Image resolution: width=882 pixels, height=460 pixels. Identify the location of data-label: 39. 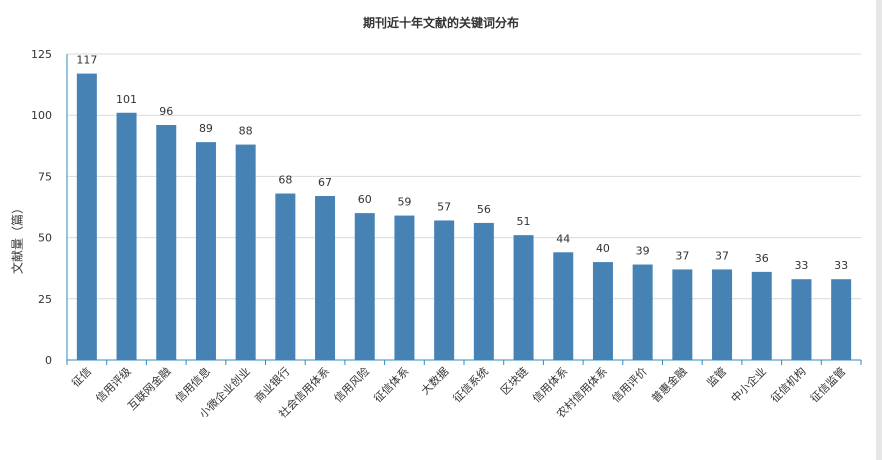
(643, 251).